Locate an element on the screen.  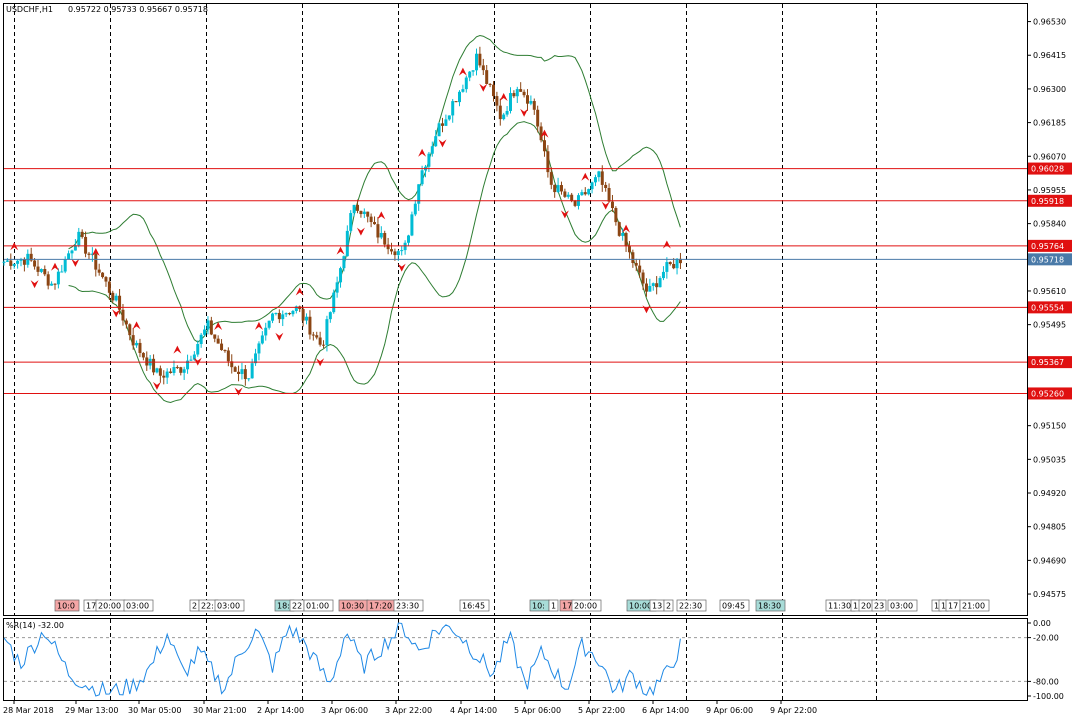
event-marker-label: 01:00 is located at coordinates (317, 606).